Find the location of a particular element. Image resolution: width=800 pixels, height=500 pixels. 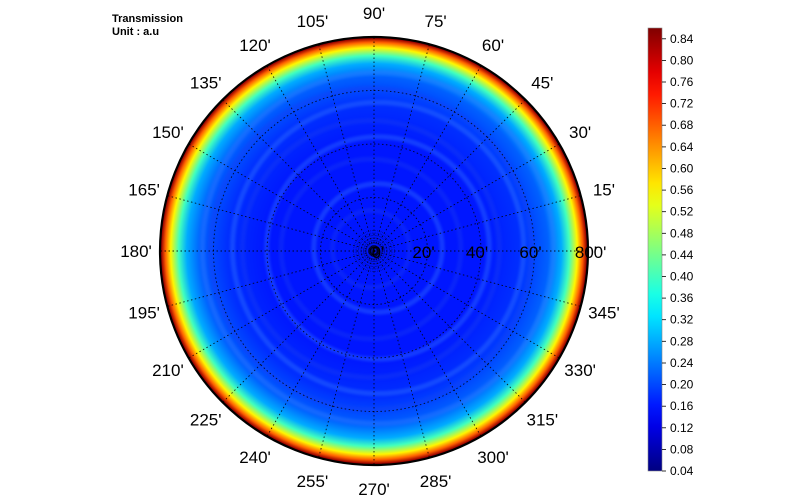

colorbar-tick-label: 0.40 is located at coordinates (682, 277).